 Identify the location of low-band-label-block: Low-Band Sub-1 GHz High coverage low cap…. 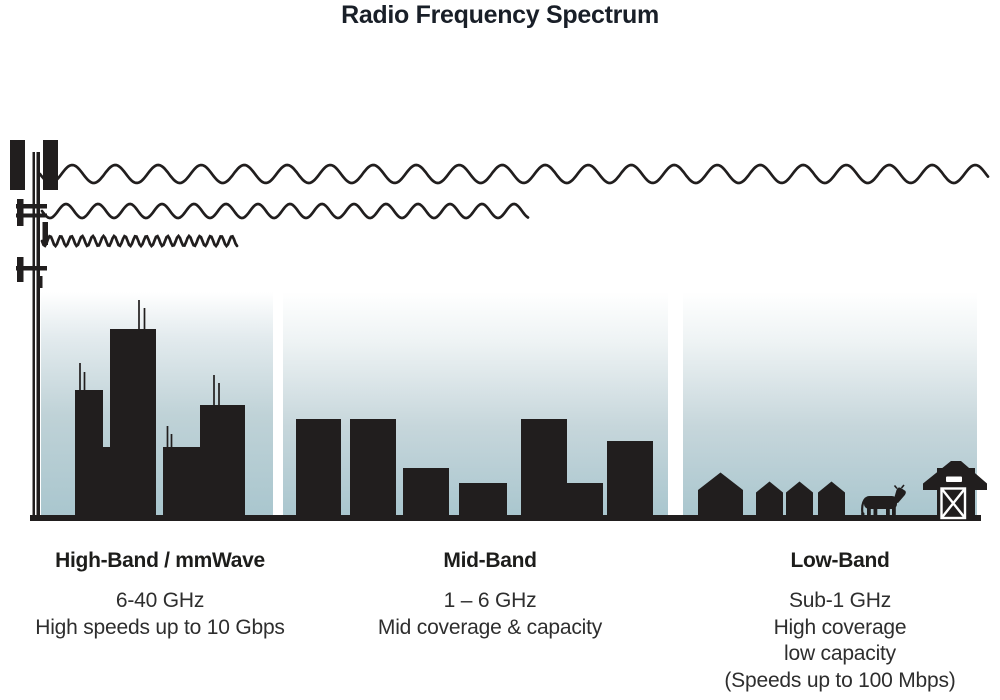
(840, 621).